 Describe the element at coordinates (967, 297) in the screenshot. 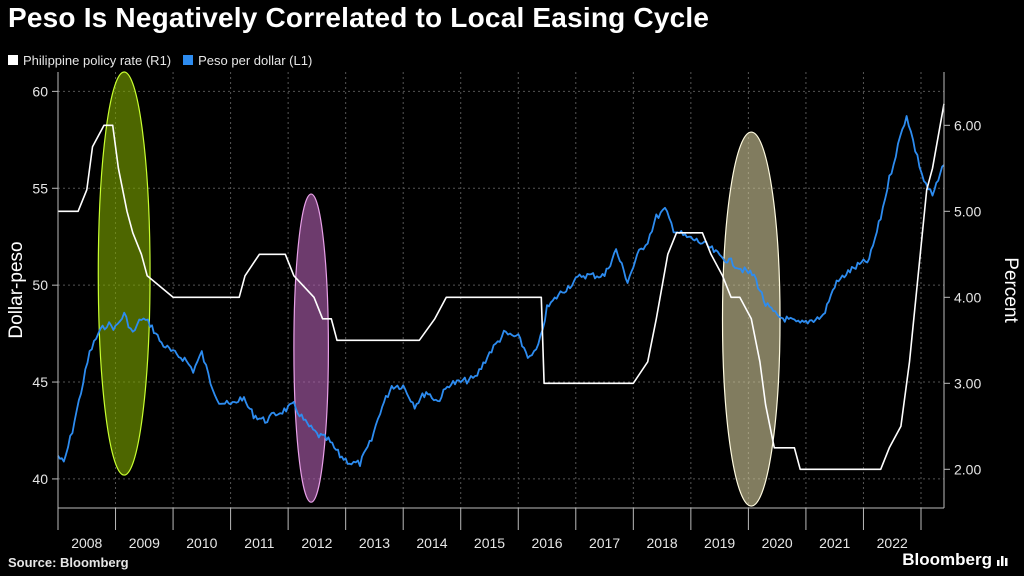

I see `y-tick-label-right: 4.00` at that location.